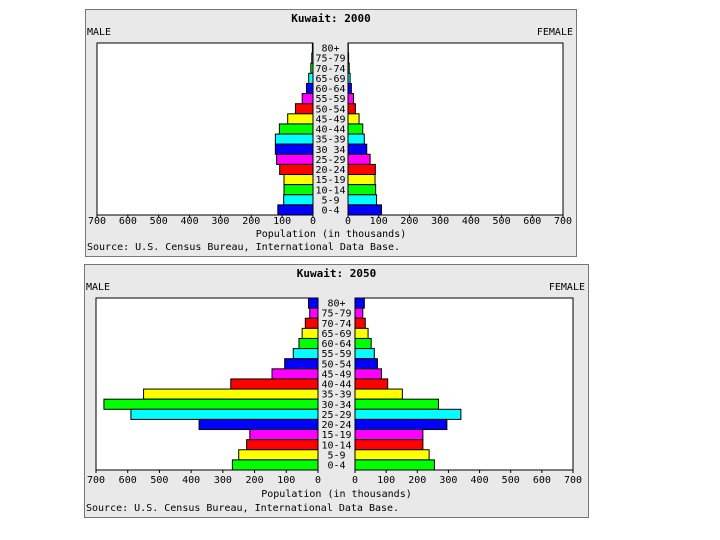 The width and height of the screenshot is (720, 540). What do you see at coordinates (336, 425) in the screenshot?
I see `category-label: 20-24` at bounding box center [336, 425].